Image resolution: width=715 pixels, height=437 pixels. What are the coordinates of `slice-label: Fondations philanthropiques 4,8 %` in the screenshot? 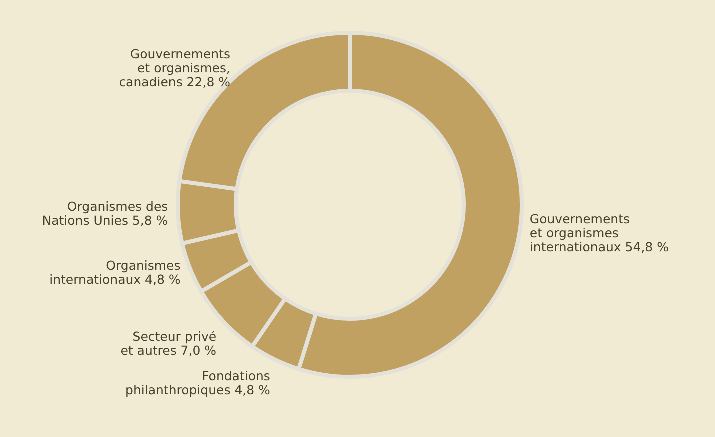 It's located at (198, 383).